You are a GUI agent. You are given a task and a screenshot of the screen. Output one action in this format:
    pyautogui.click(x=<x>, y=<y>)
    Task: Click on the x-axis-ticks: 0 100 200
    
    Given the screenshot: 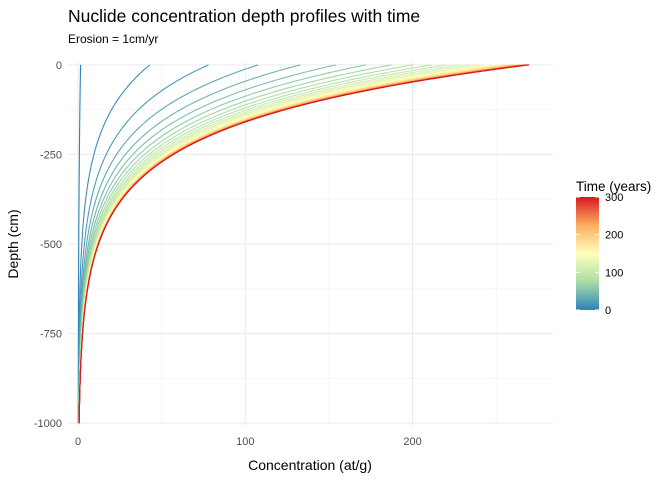 What is the action you would take?
    pyautogui.click(x=248, y=442)
    